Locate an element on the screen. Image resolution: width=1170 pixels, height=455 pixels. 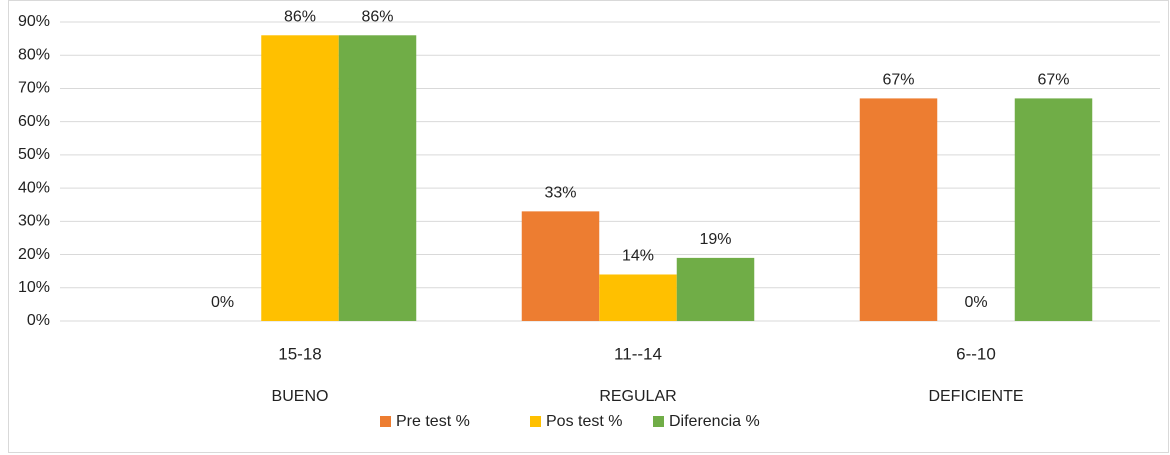
y-tick-label: 90% is located at coordinates (34, 21).